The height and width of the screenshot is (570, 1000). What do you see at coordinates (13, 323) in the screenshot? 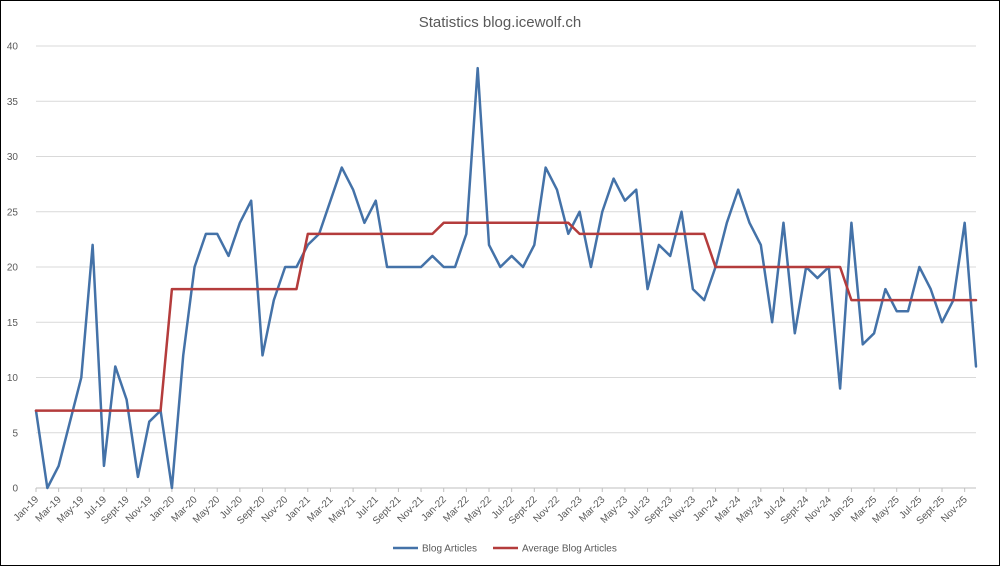
I see `y-tick-label: 15` at bounding box center [13, 323].